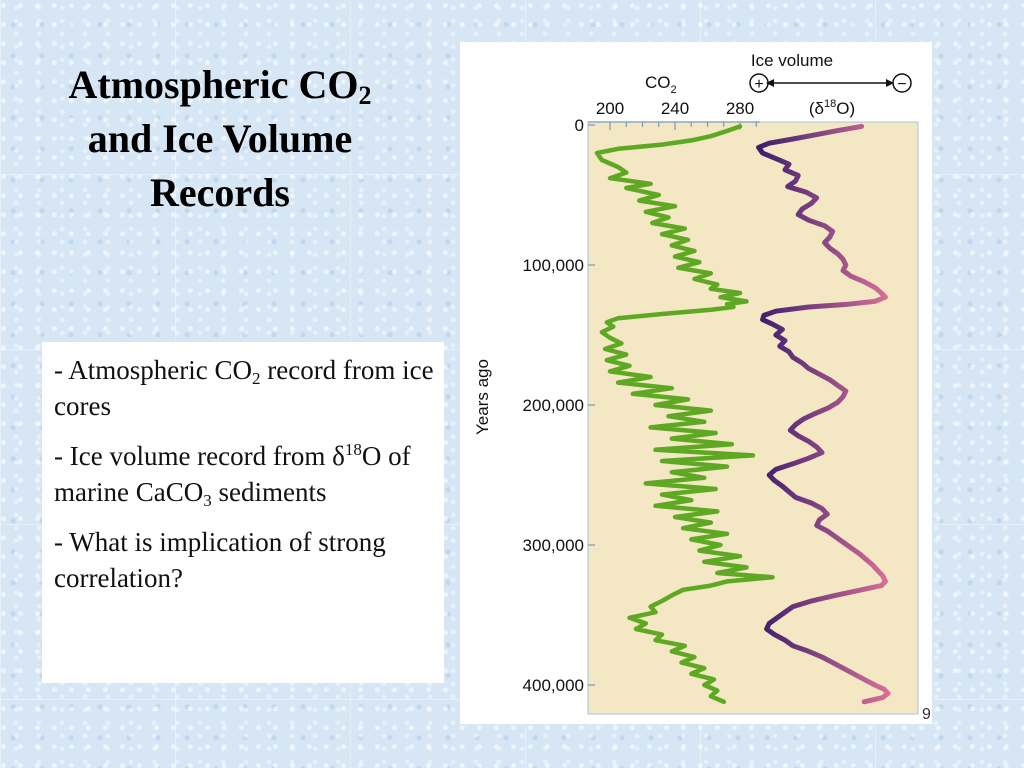  What do you see at coordinates (823, 414) in the screenshot?
I see `ice-volume-series-line` at bounding box center [823, 414].